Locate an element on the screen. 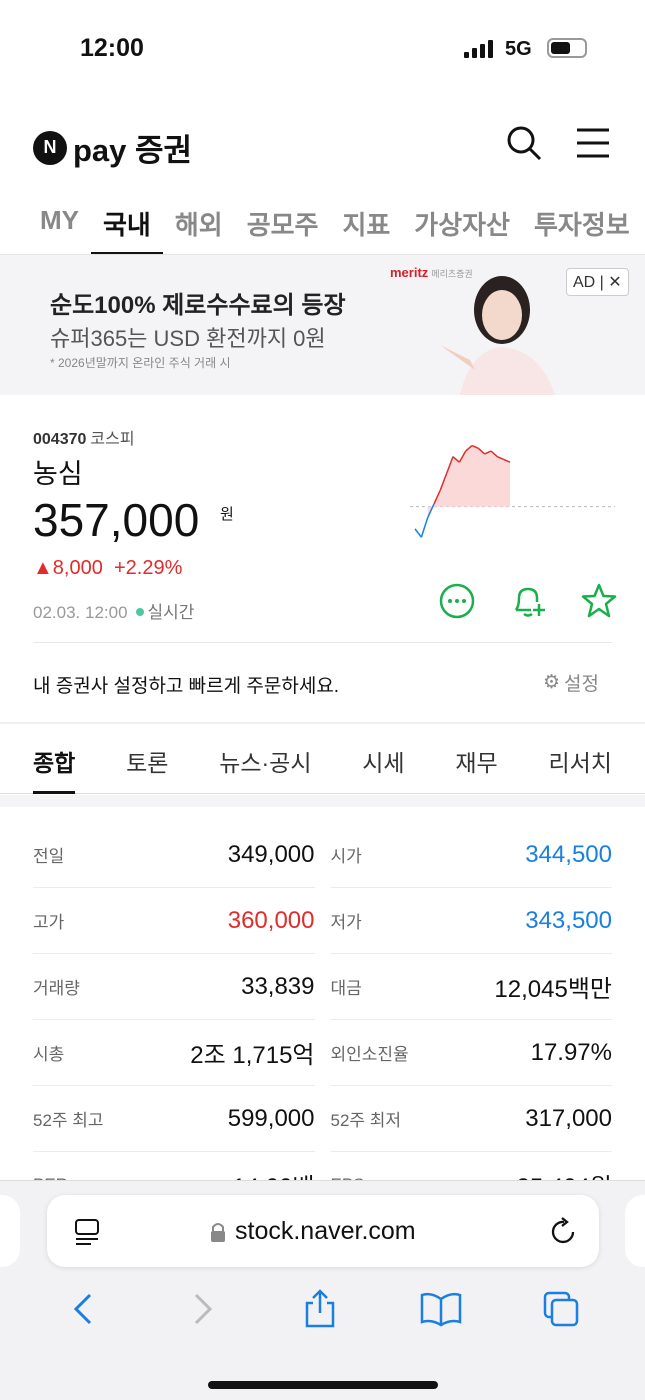 This screenshot has height=1400, width=645. price-alert-bell-icon is located at coordinates (528, 601).